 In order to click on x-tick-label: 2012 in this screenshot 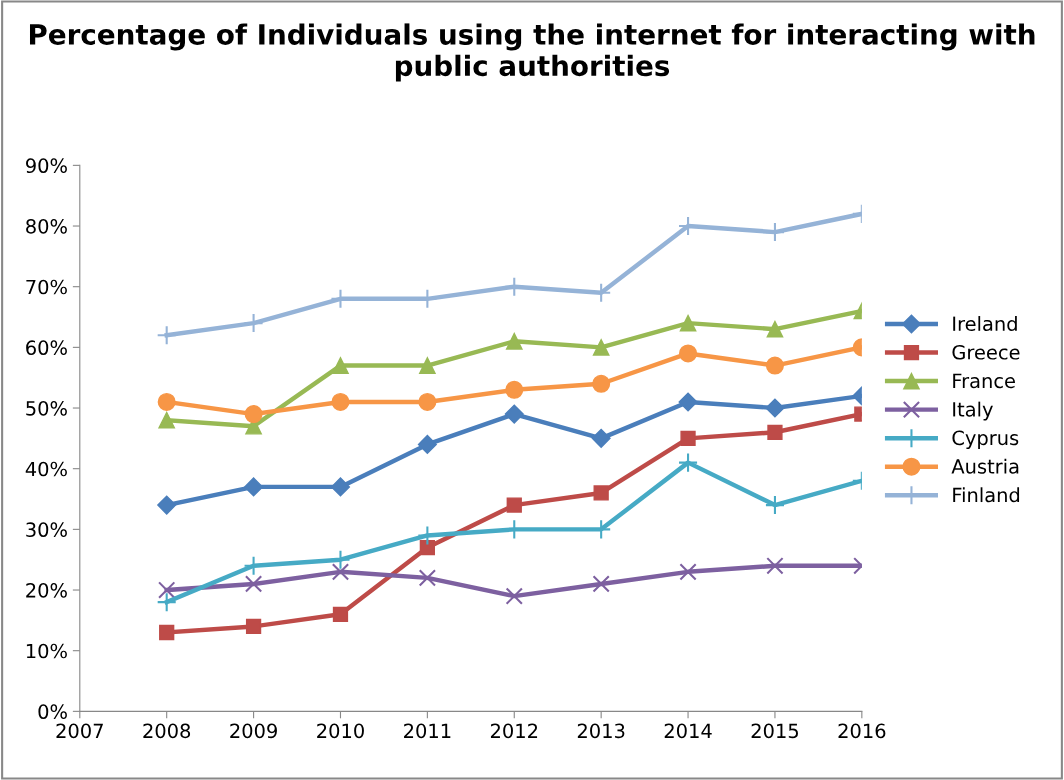, I will do `click(514, 731)`.